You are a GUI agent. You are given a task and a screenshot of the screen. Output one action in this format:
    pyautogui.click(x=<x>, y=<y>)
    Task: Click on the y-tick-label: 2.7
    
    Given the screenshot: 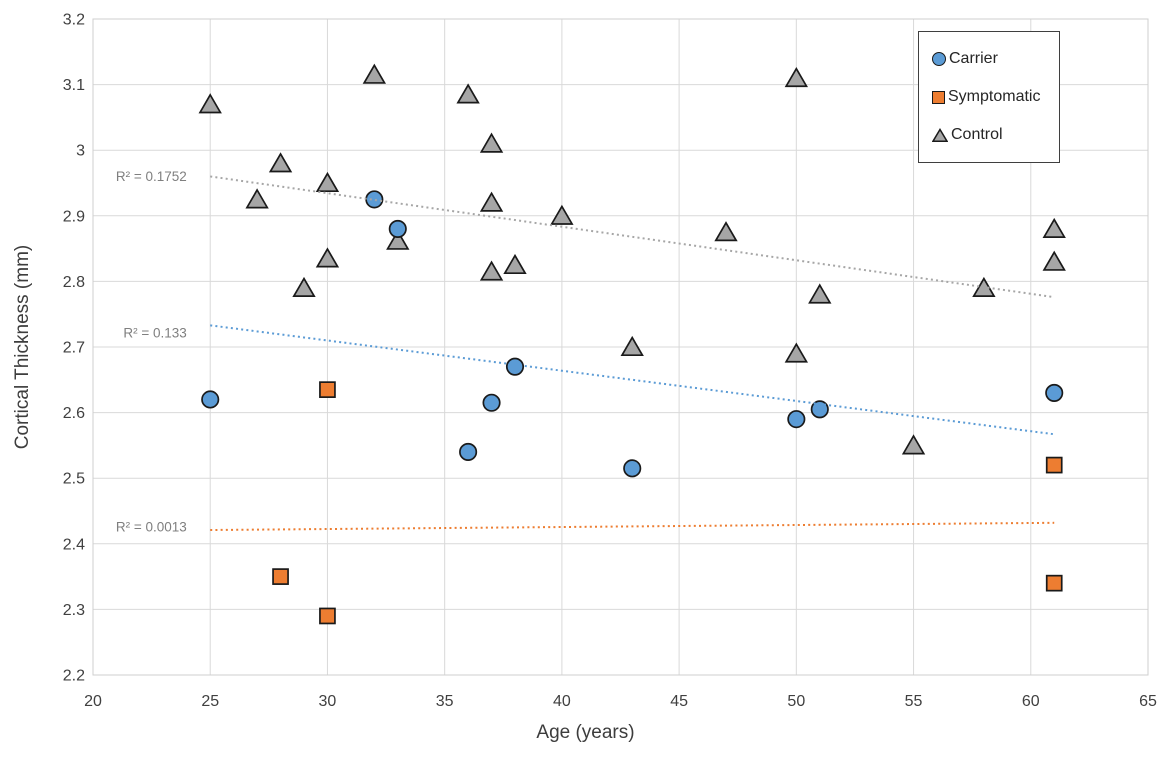 What is the action you would take?
    pyautogui.click(x=74, y=348)
    